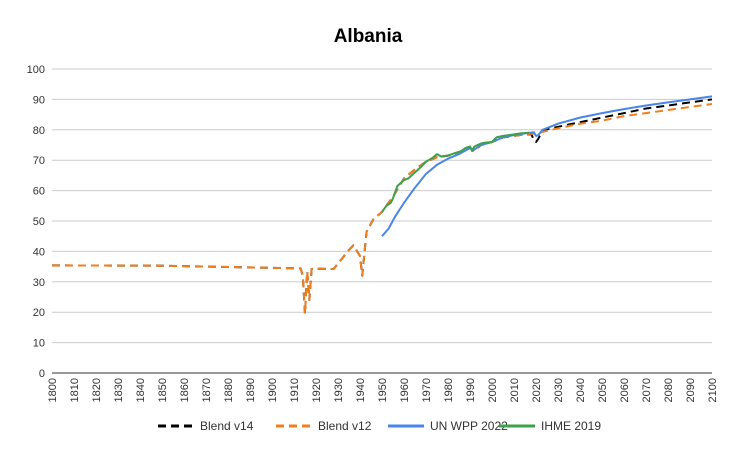  Describe the element at coordinates (625, 390) in the screenshot. I see `x-tick-label: 2060` at that location.